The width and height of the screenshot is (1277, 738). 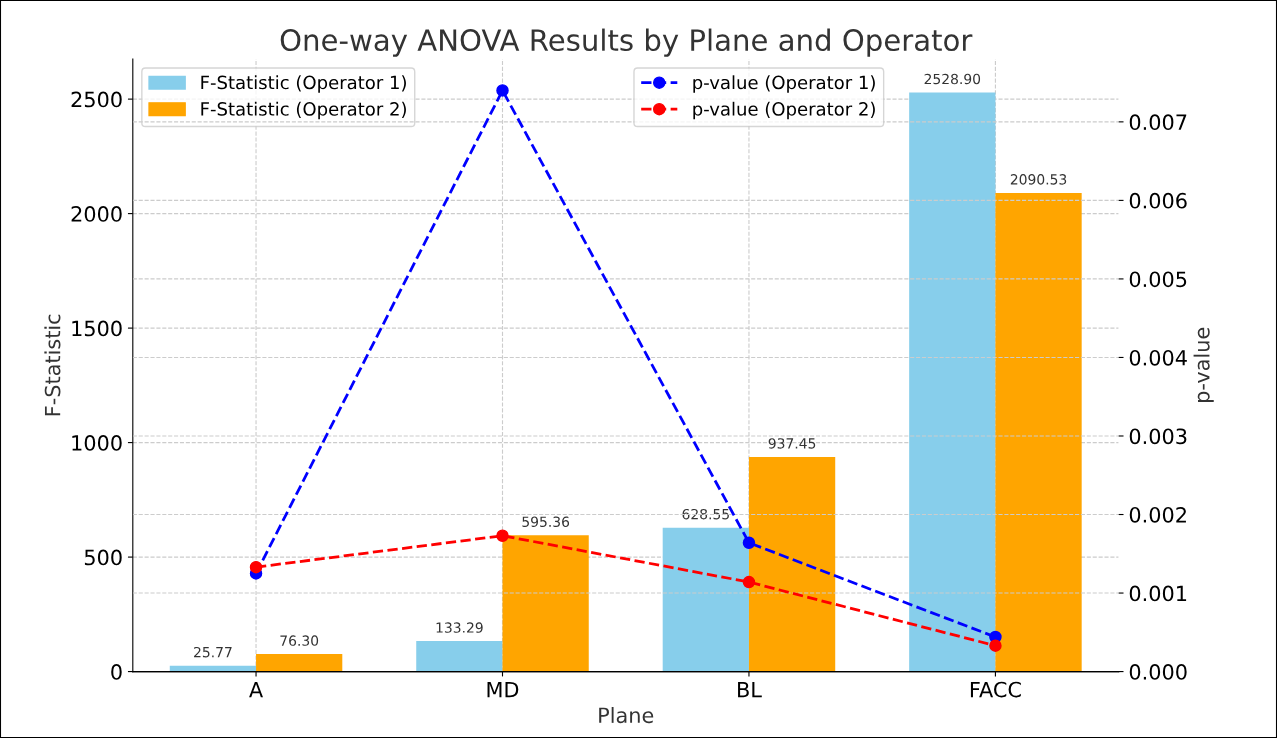 What do you see at coordinates (116, 672) in the screenshot?
I see `y-tick-label: 0` at bounding box center [116, 672].